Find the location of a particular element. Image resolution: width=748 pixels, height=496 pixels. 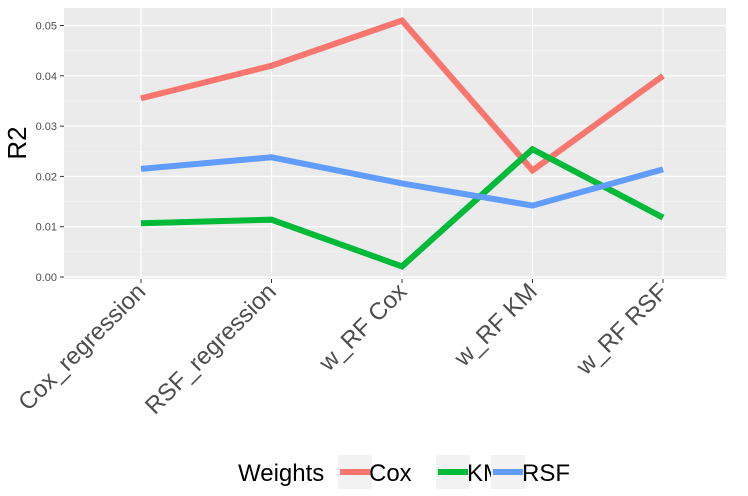

y-tick-label: 0.04 is located at coordinates (46, 77).